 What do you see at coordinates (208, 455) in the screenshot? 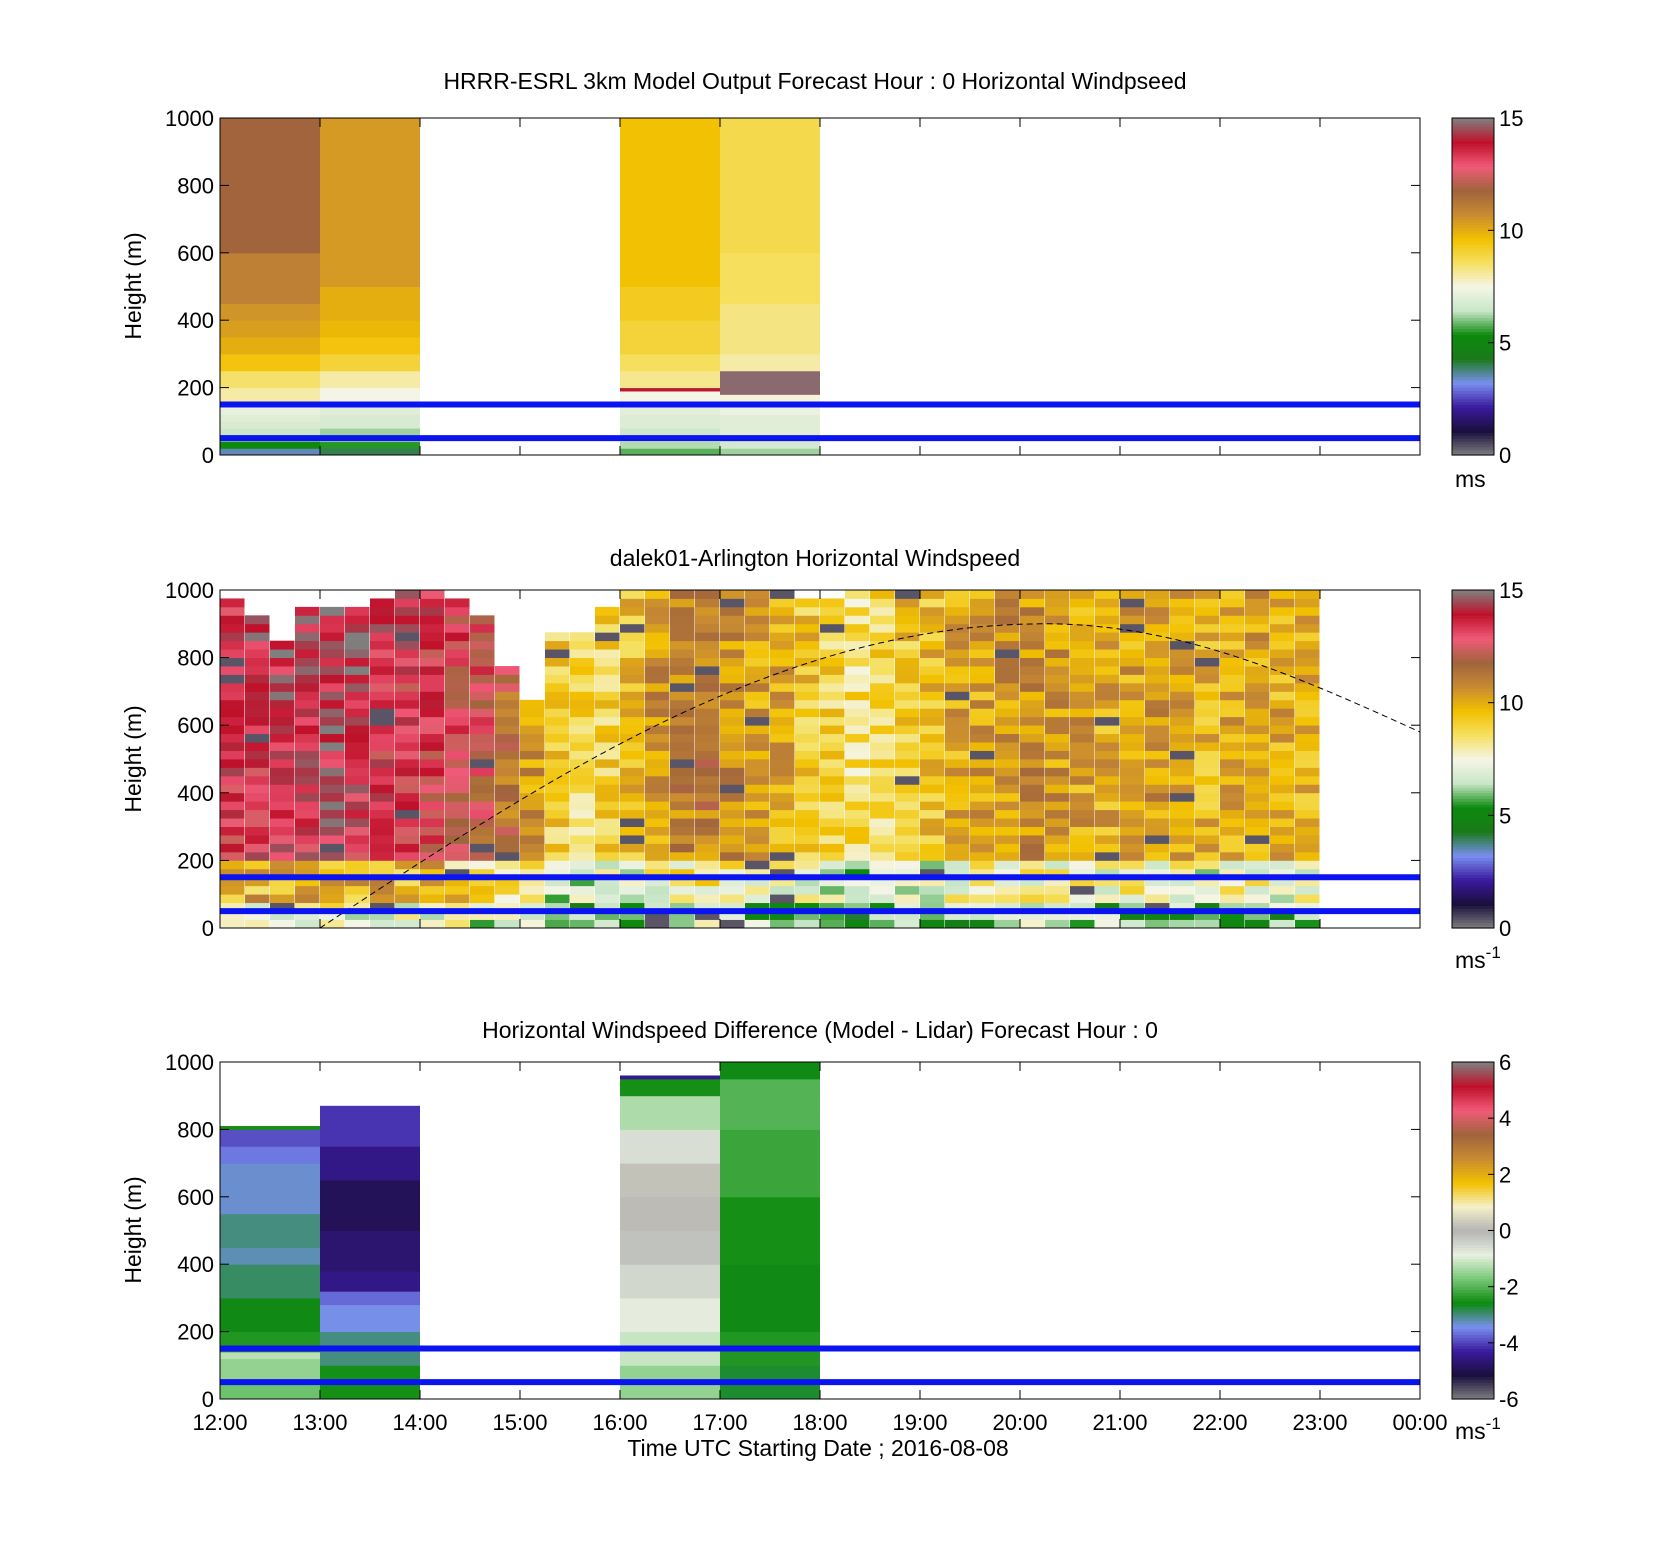
I see `y-tick-label: 0` at bounding box center [208, 455].